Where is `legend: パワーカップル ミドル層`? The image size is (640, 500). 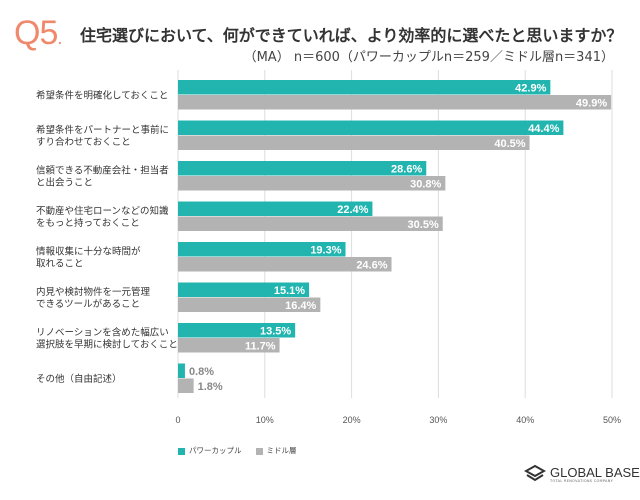 legend: パワーカップル ミドル層 is located at coordinates (237, 450).